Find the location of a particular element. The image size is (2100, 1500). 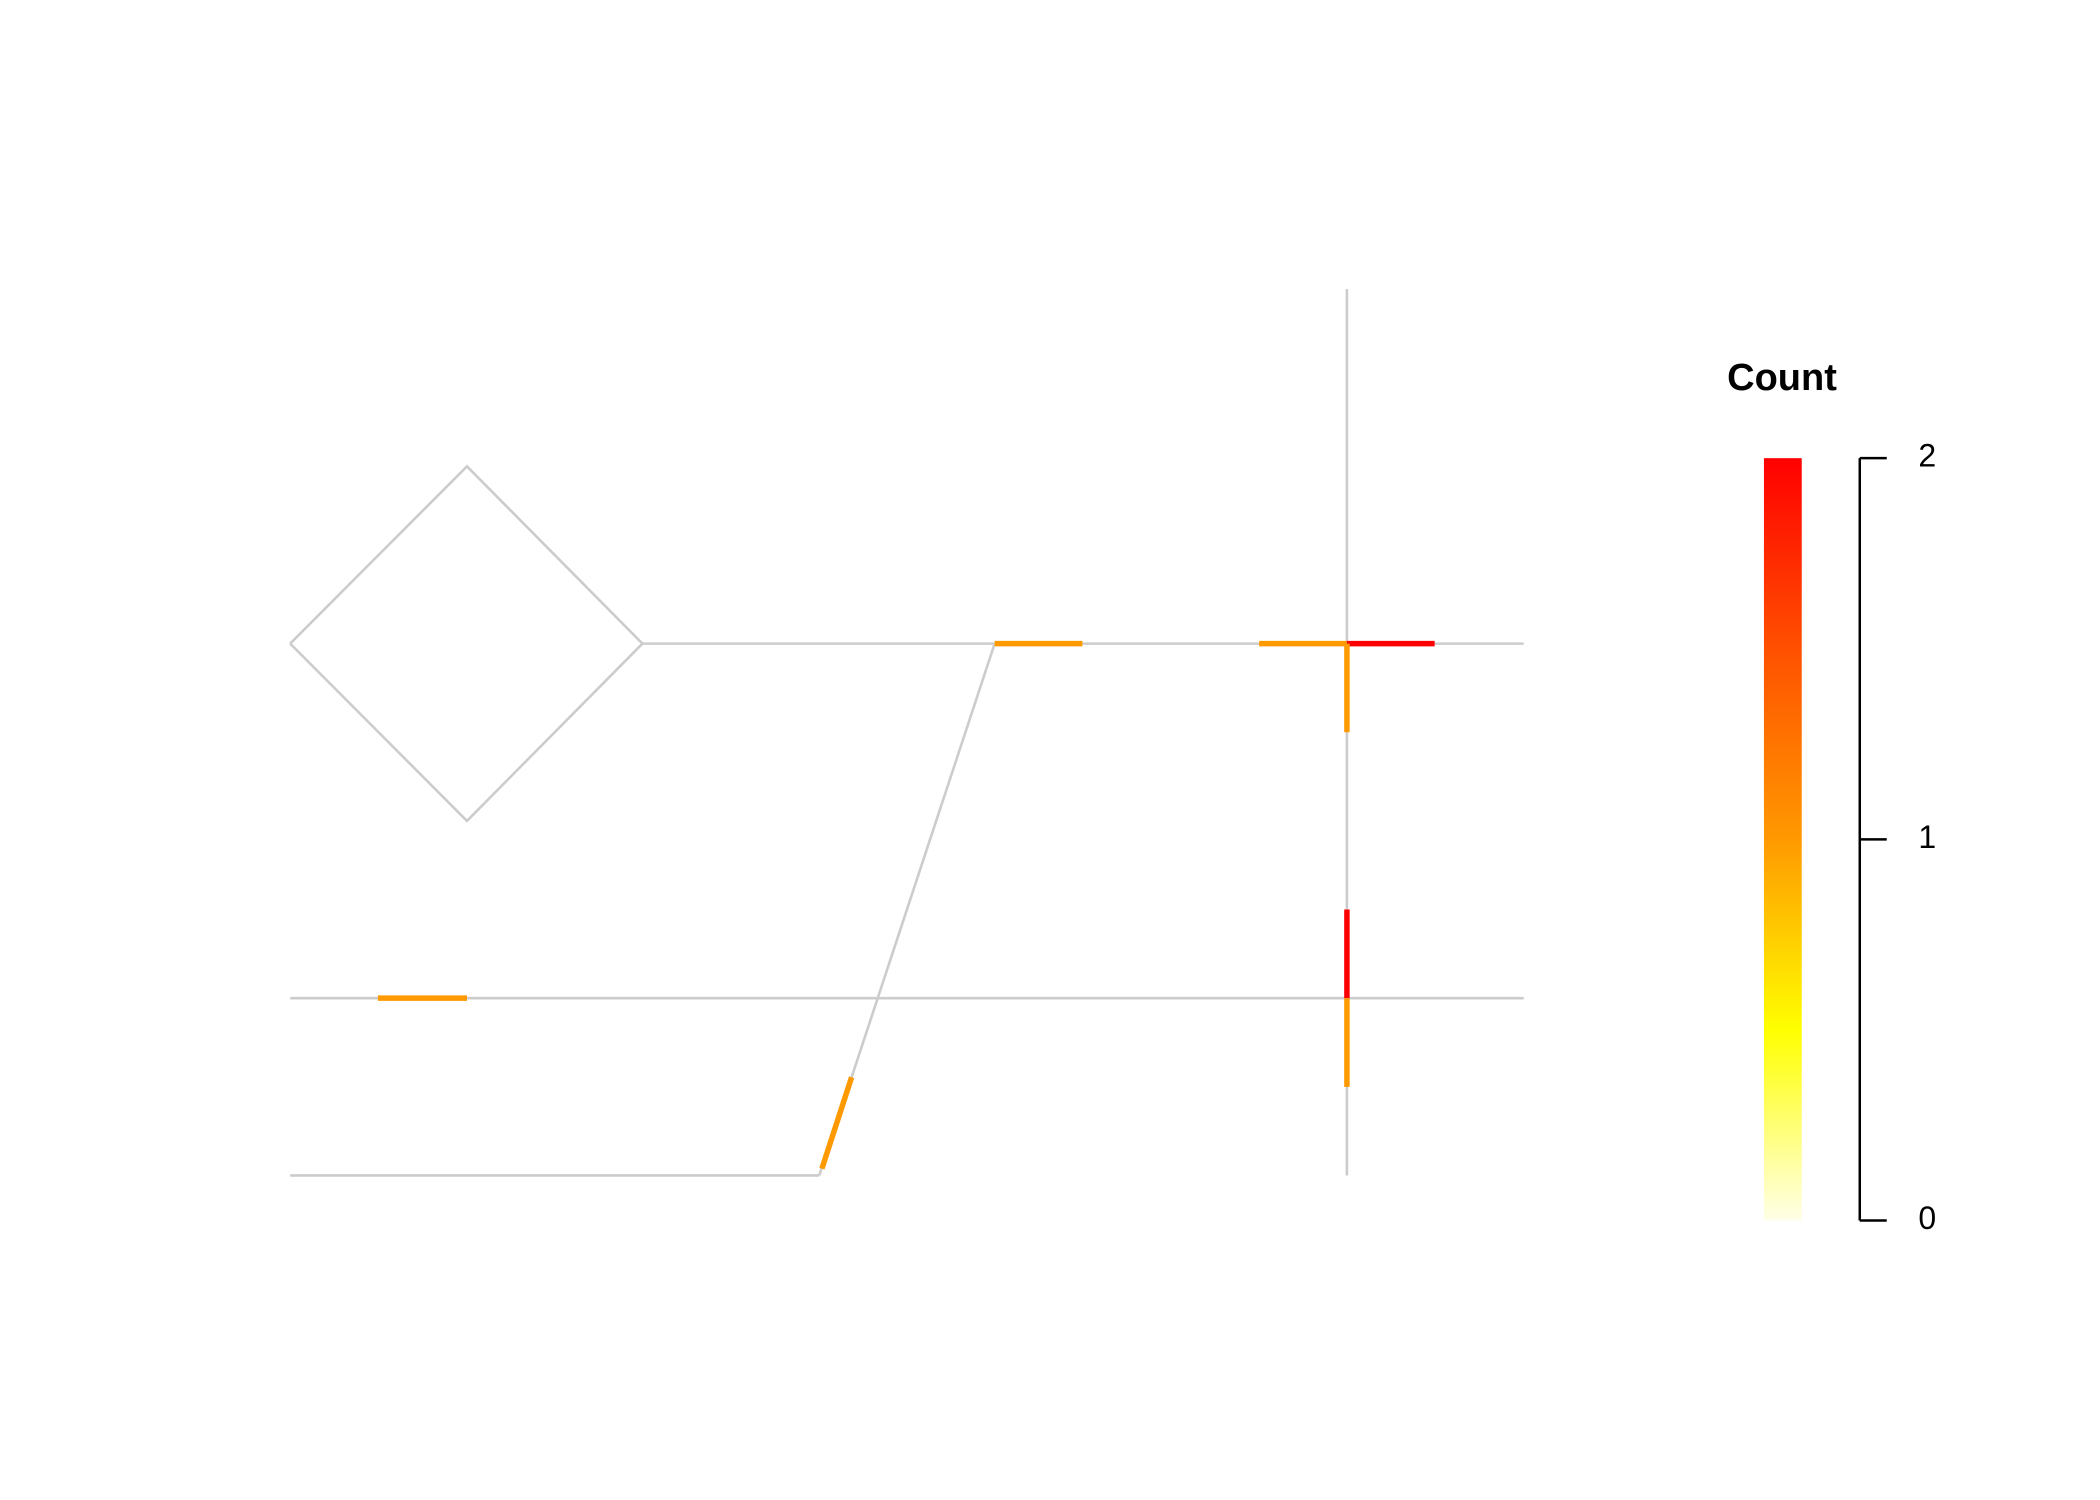

count-segment is located at coordinates (837, 1123).